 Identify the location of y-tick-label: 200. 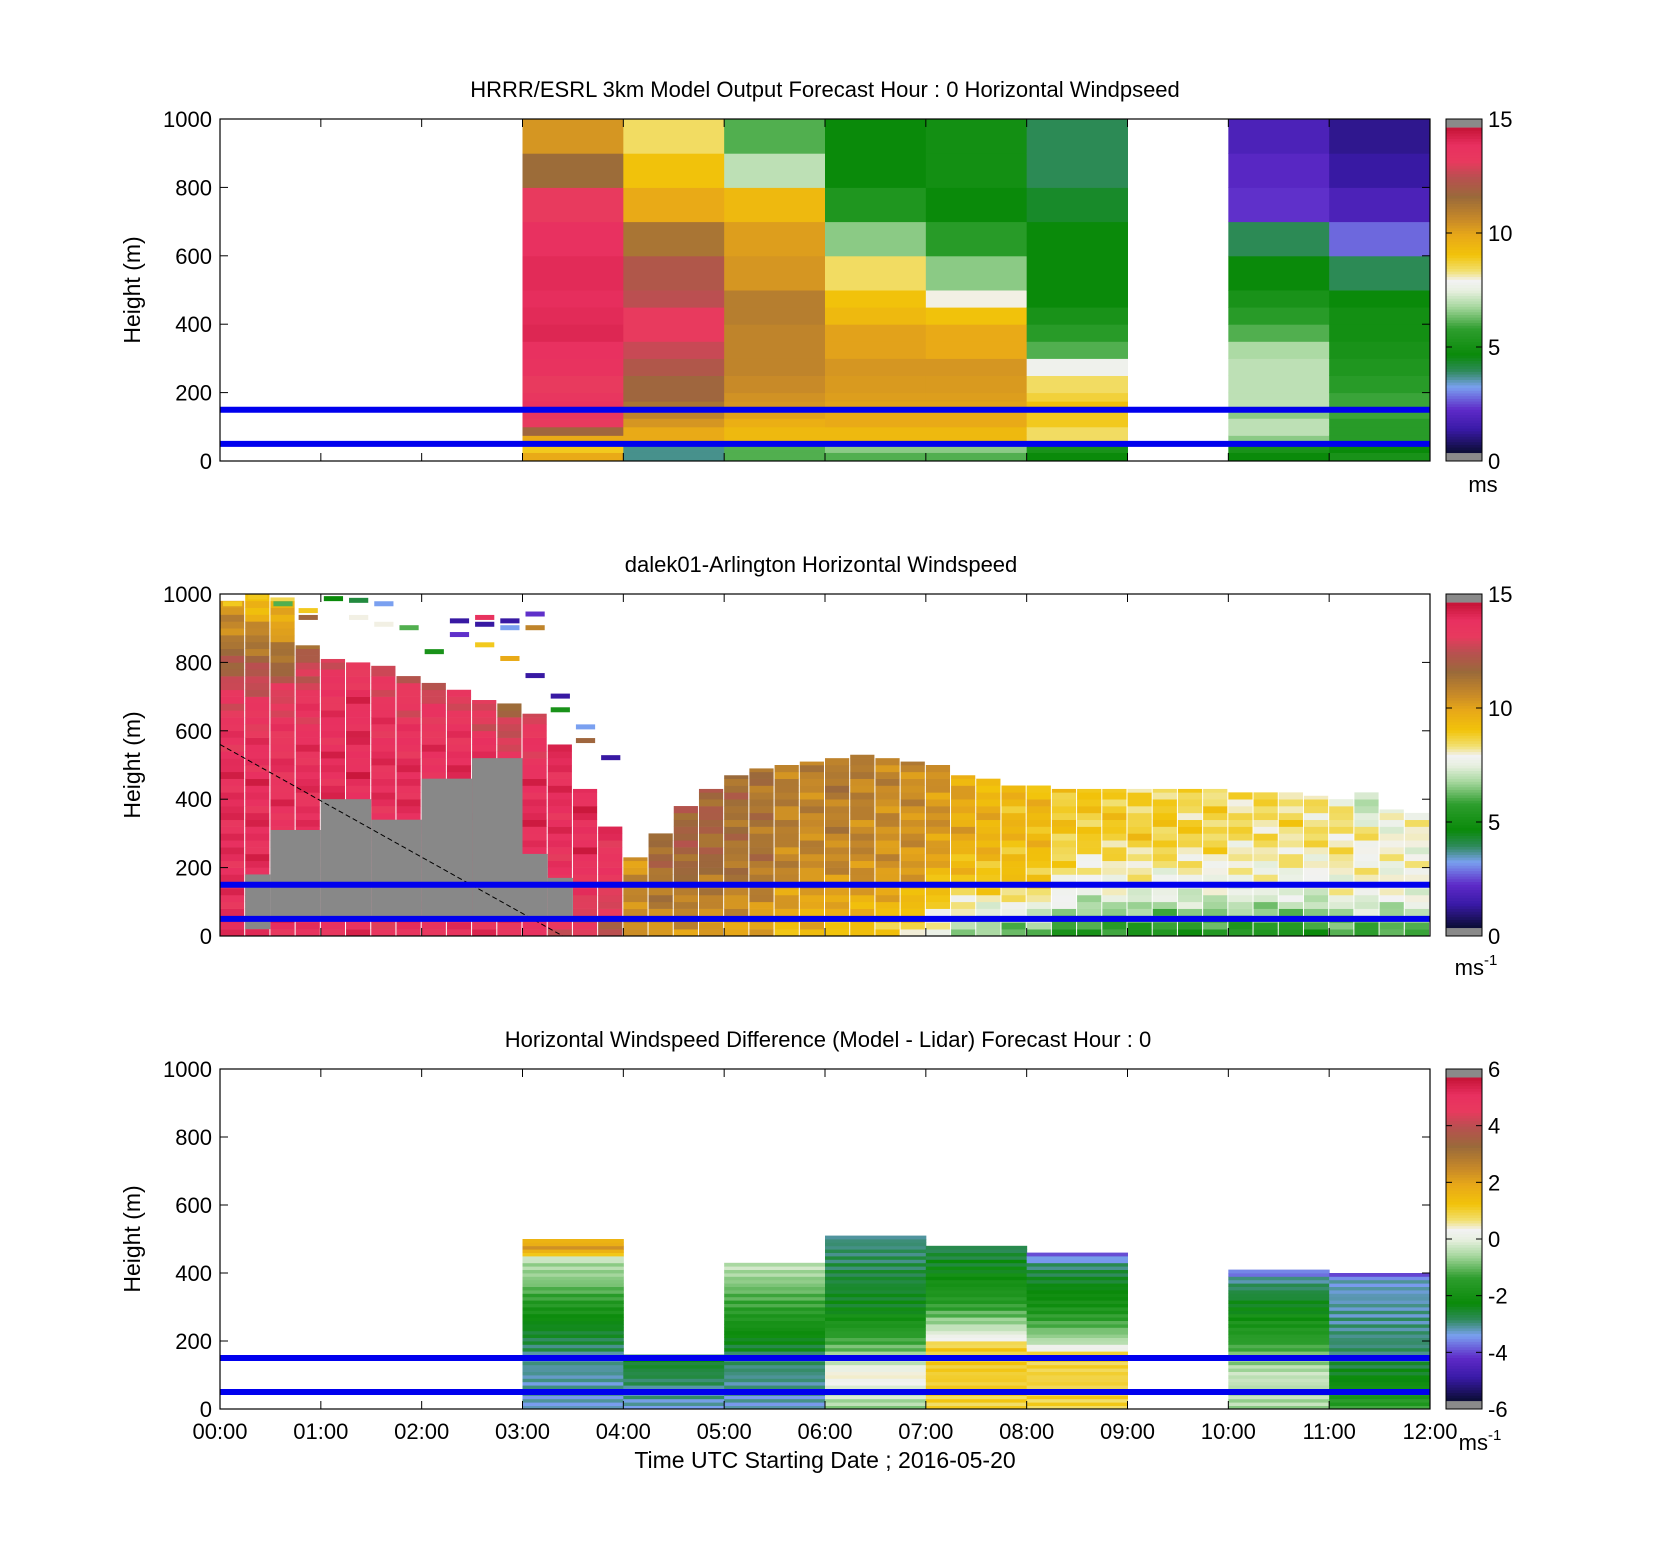
(193, 1341).